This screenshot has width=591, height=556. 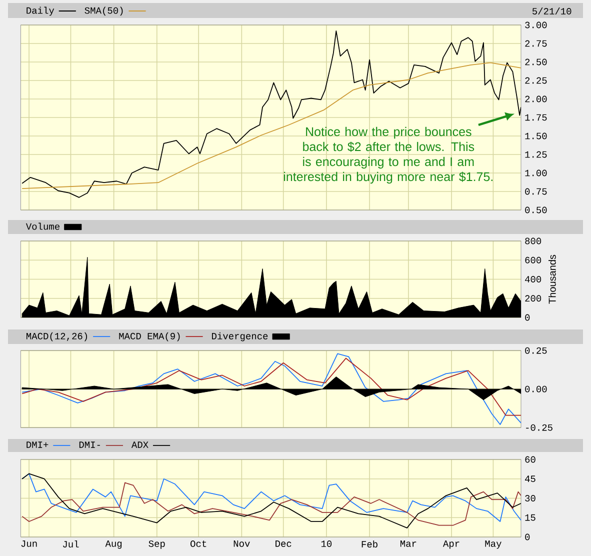 I want to click on legend-label: ADX, so click(x=139, y=445).